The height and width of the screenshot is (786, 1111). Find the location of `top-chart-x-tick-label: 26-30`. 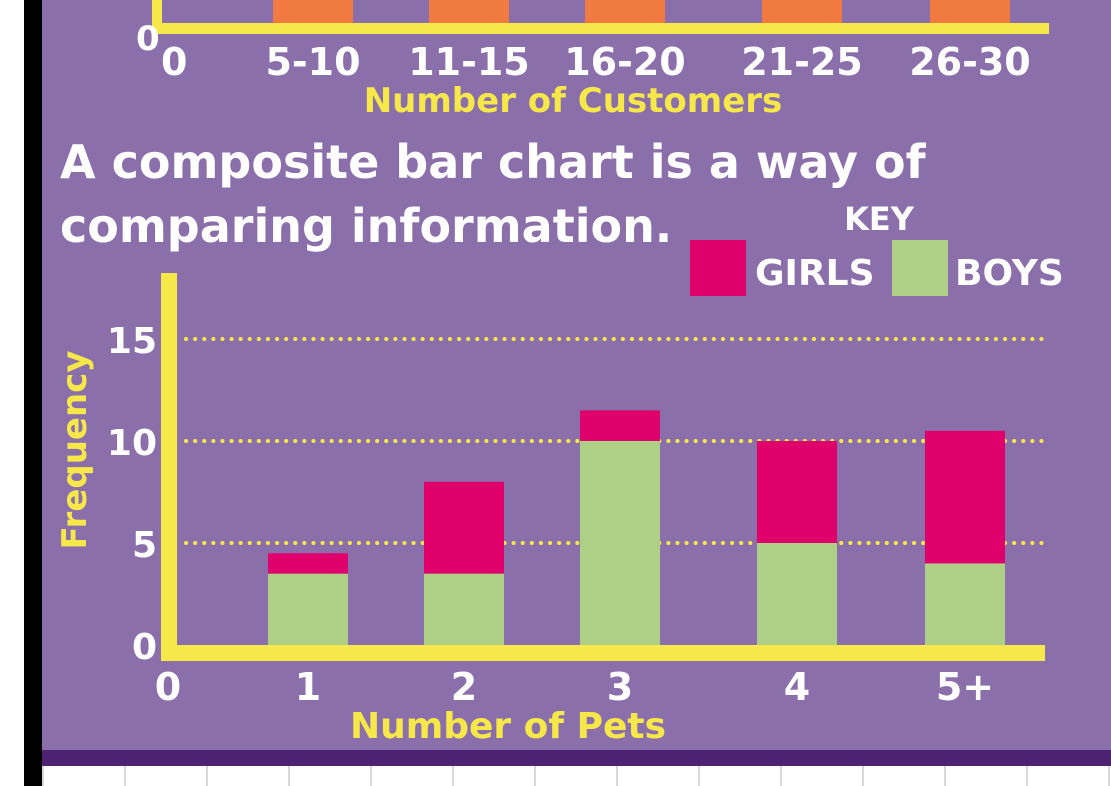

top-chart-x-tick-label: 26-30 is located at coordinates (970, 62).